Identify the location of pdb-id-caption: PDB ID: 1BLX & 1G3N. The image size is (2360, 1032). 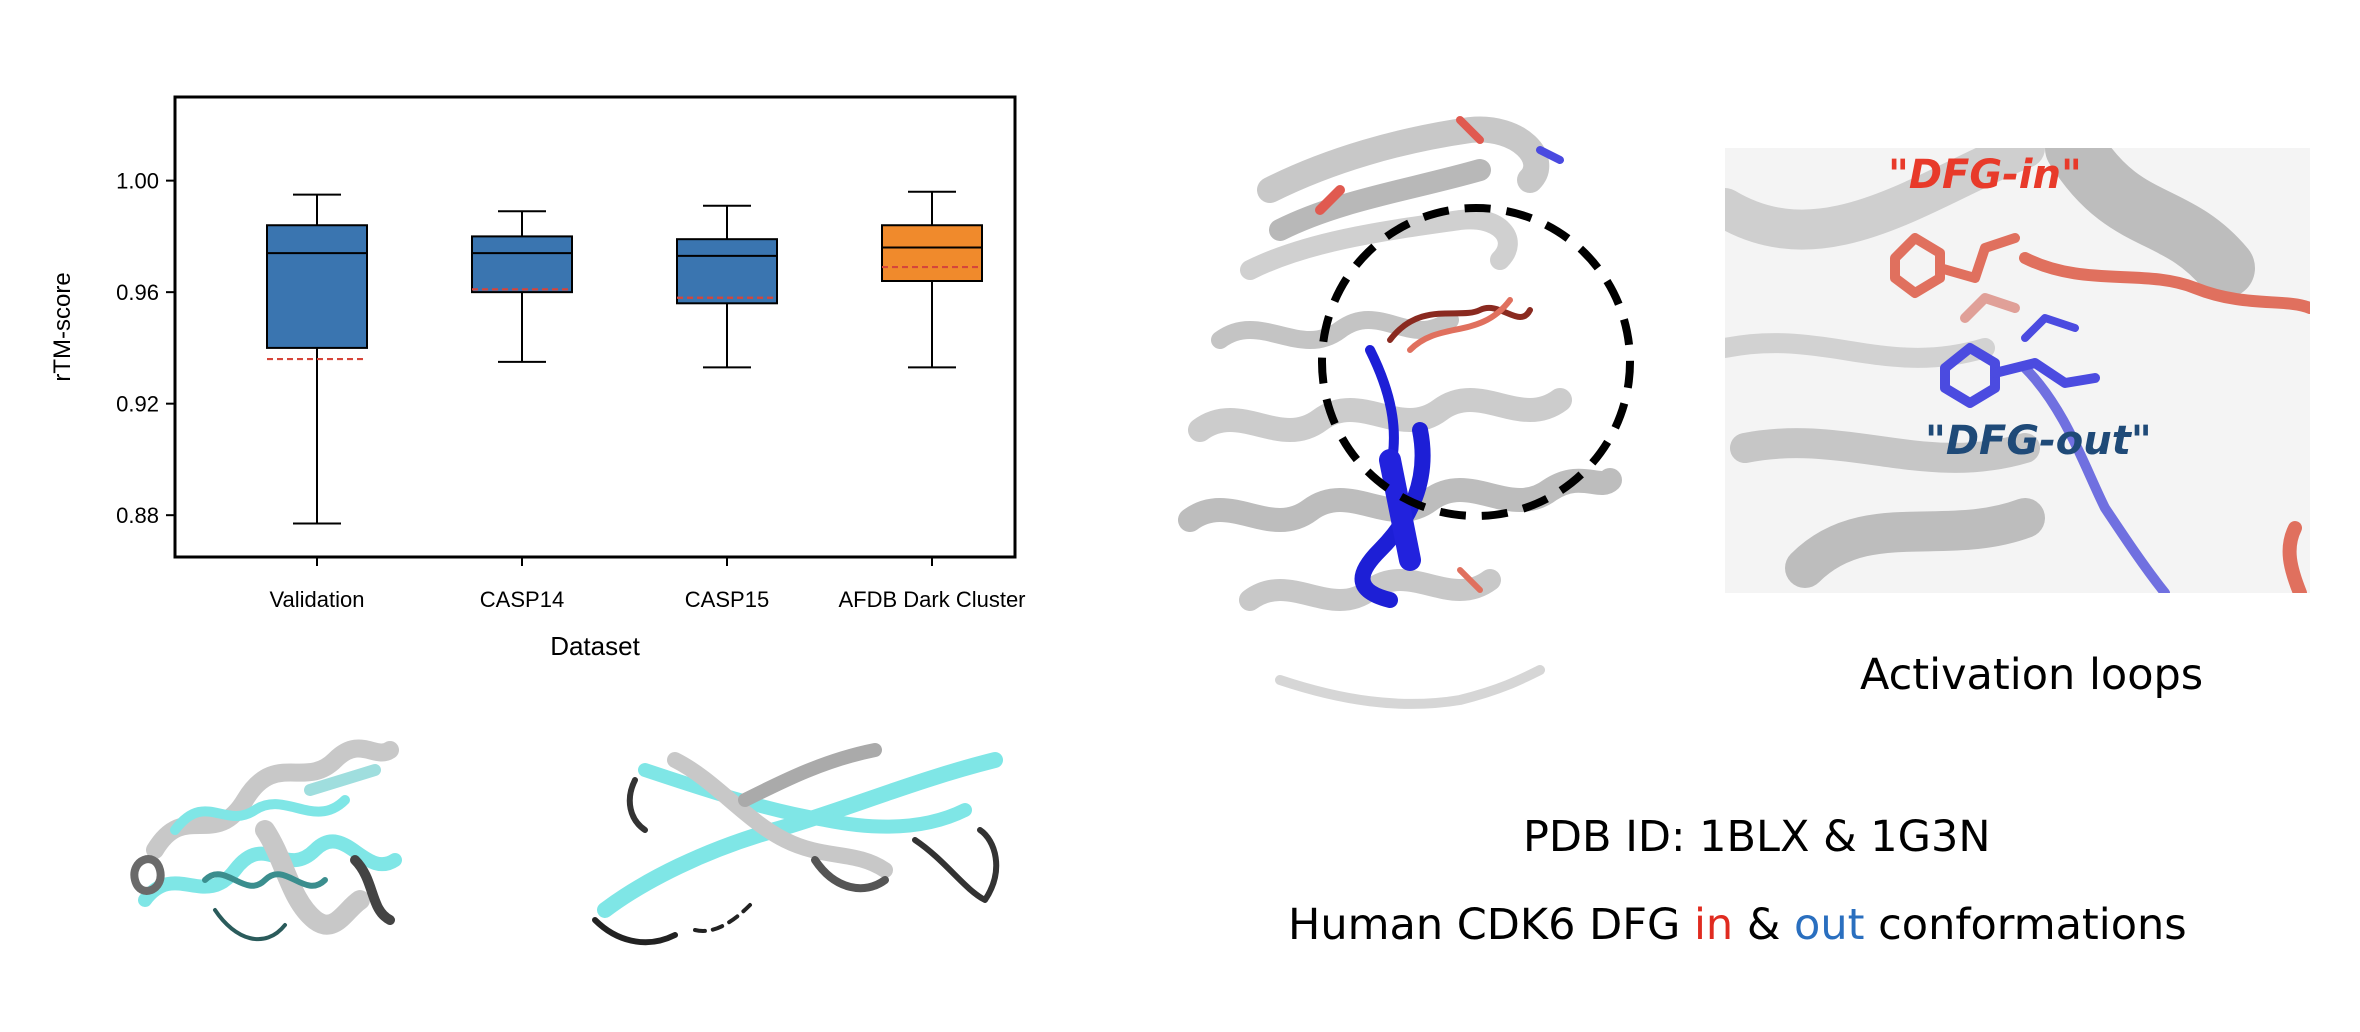
(1757, 837).